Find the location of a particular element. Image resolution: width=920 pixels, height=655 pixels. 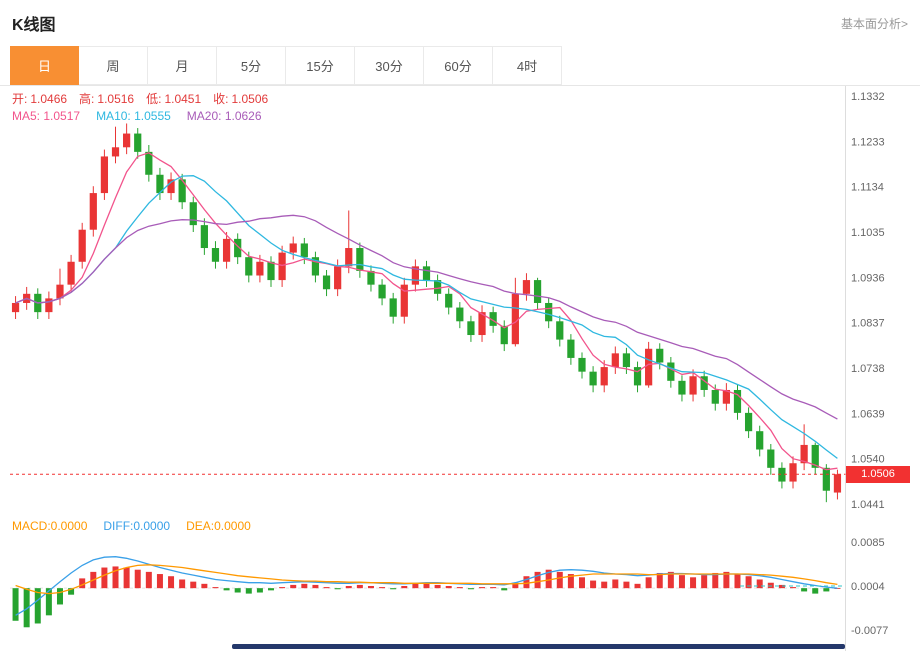

timeframe-tabs: 日 周 月 5分 15分 30分 60分 4时 is located at coordinates (460, 66).